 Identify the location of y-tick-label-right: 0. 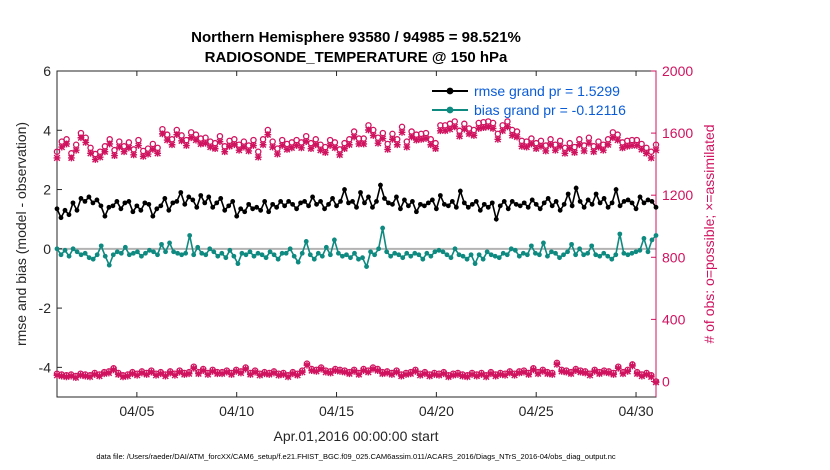
(666, 381).